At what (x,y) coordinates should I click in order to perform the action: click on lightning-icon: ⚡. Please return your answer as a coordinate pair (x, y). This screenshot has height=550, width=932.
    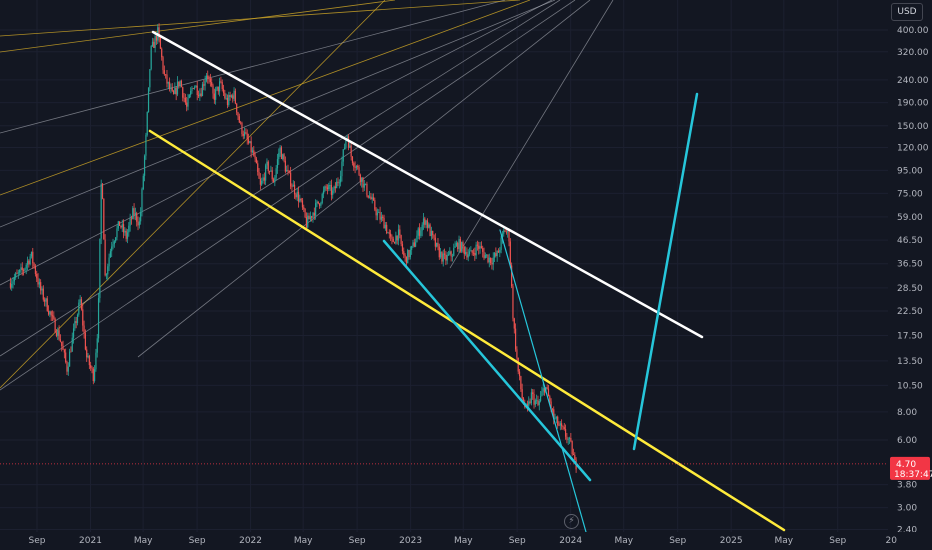
    Looking at the image, I should click on (571, 521).